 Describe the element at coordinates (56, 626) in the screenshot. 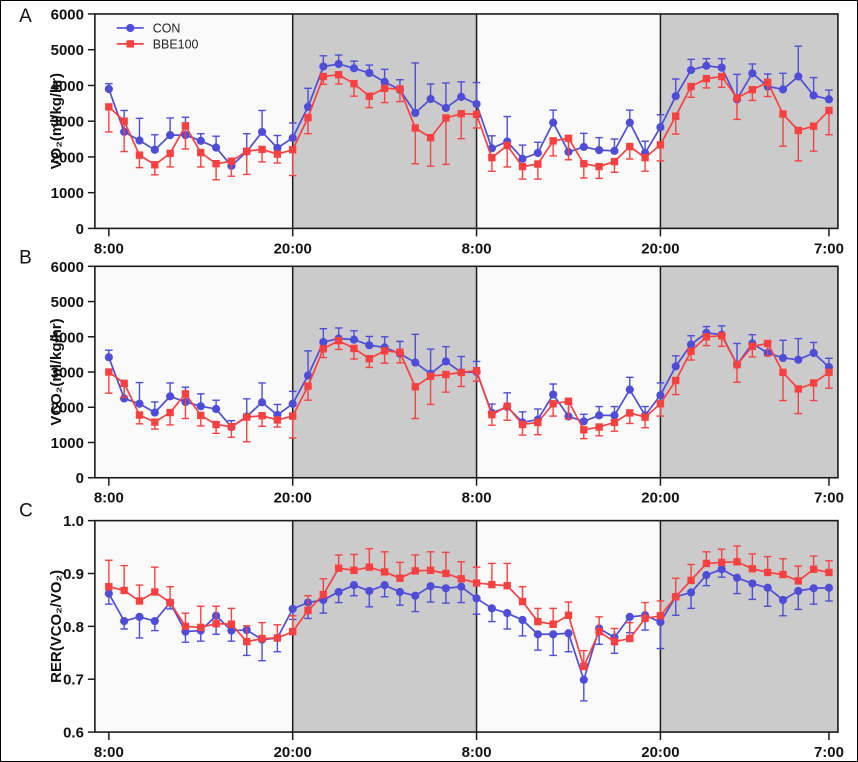

I see `y-axis-title: RER(VCO₂/VO₂)` at that location.